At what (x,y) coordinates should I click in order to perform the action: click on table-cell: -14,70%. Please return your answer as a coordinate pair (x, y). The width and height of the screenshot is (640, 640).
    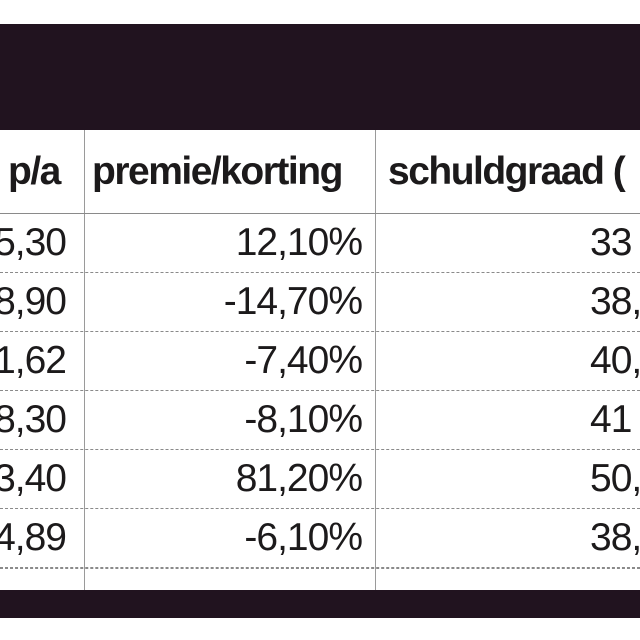
    Looking at the image, I should click on (293, 301).